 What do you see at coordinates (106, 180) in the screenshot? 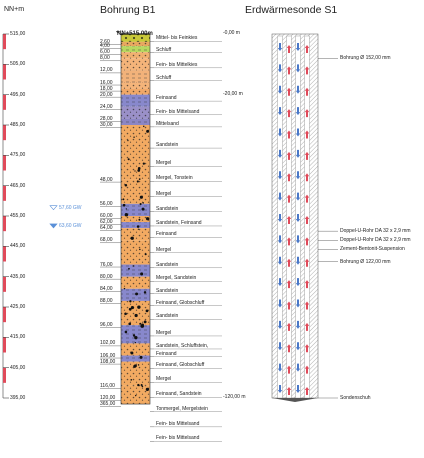
I see `depth-mark-label: 48,00` at bounding box center [106, 180].